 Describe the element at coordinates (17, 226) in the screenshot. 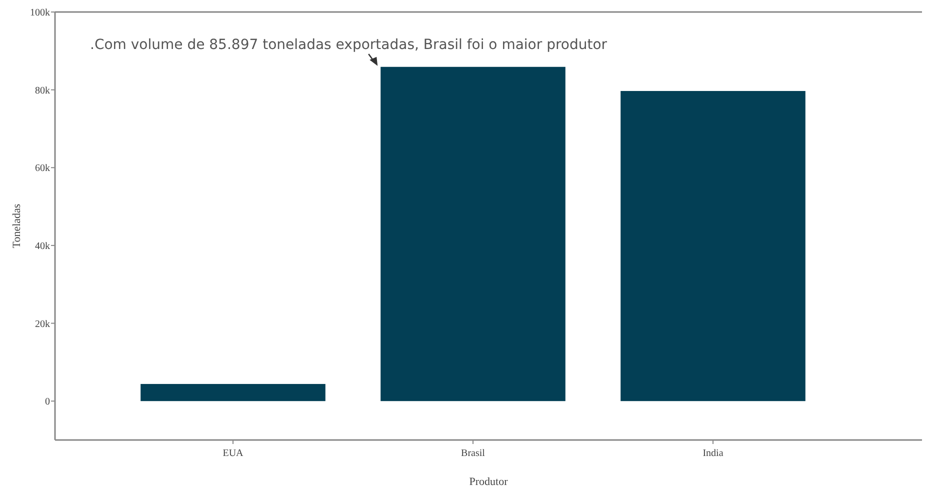

I see `y-axis-title: Toneladas` at that location.